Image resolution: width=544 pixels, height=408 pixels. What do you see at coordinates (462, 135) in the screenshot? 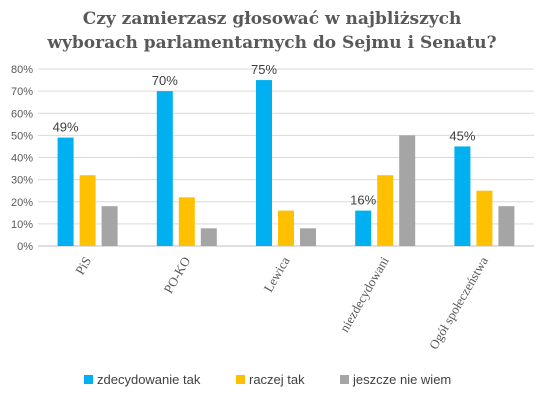
I see `data-label: 45%` at bounding box center [462, 135].